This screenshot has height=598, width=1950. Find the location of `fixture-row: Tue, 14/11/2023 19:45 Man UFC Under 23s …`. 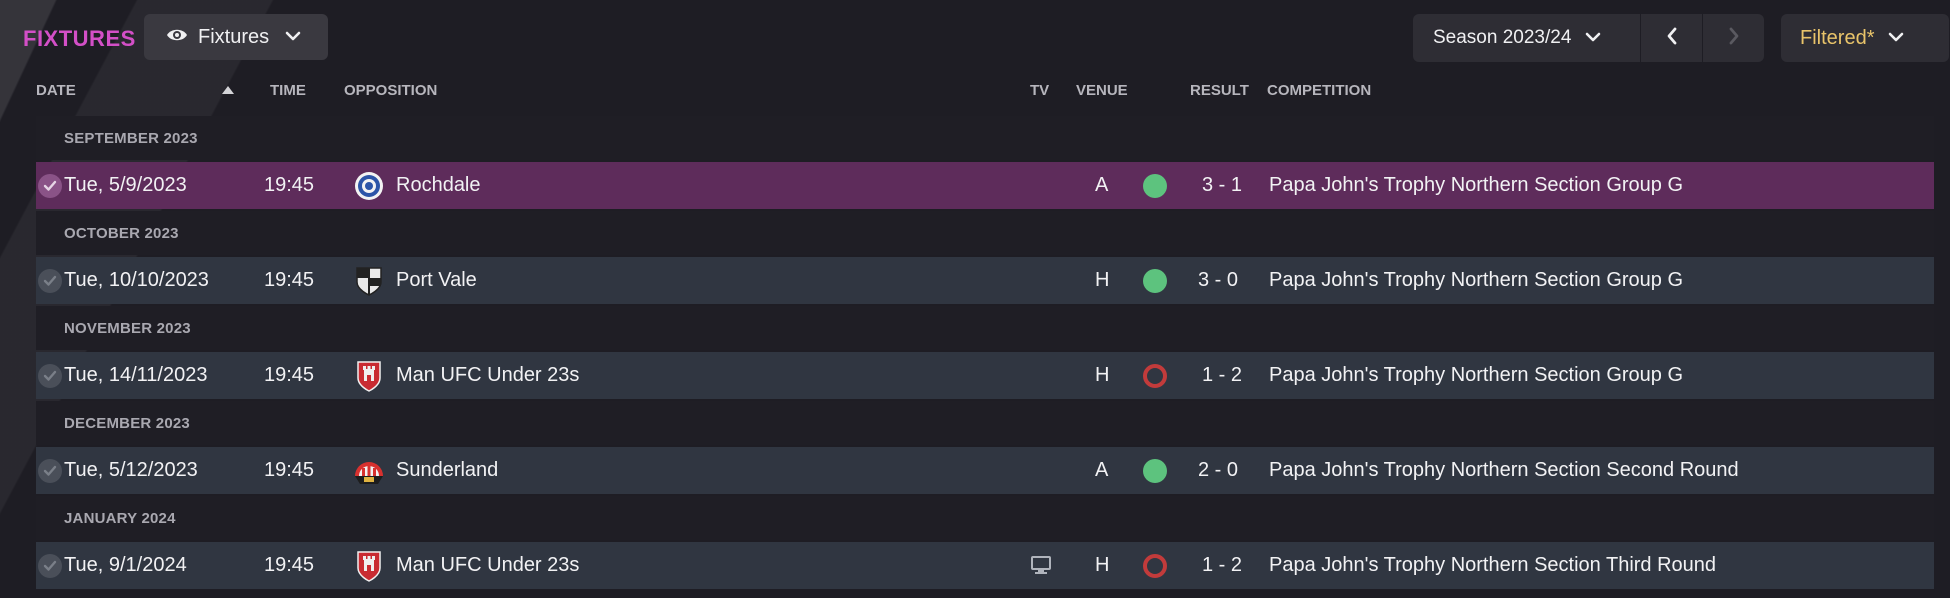

fixture-row: Tue, 14/11/2023 19:45 Man UFC Under 23s … is located at coordinates (985, 375).